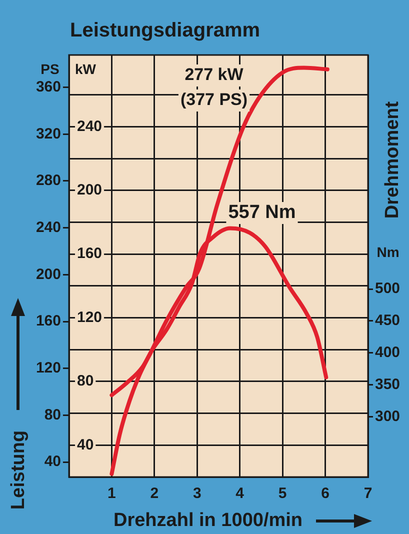  Describe the element at coordinates (89, 190) in the screenshot. I see `y-tick-label: 200` at that location.